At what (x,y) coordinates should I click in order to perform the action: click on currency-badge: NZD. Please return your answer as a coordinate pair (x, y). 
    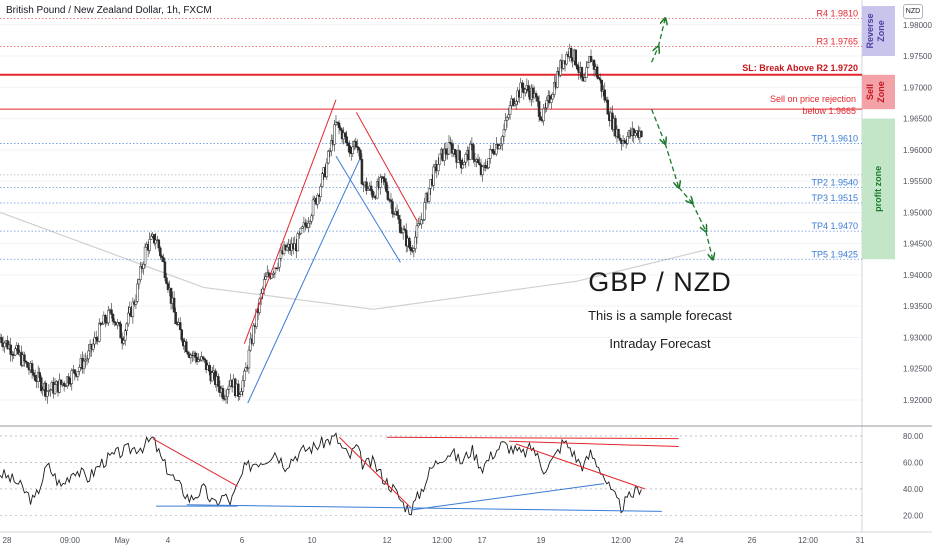
    Looking at the image, I should click on (913, 11).